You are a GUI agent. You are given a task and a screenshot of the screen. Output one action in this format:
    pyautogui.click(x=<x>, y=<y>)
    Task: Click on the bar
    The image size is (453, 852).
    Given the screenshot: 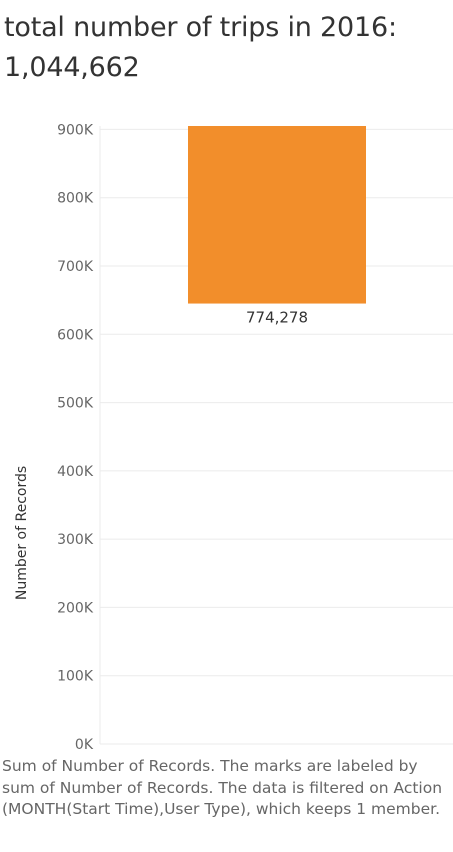 What is the action you would take?
    pyautogui.click(x=277, y=215)
    